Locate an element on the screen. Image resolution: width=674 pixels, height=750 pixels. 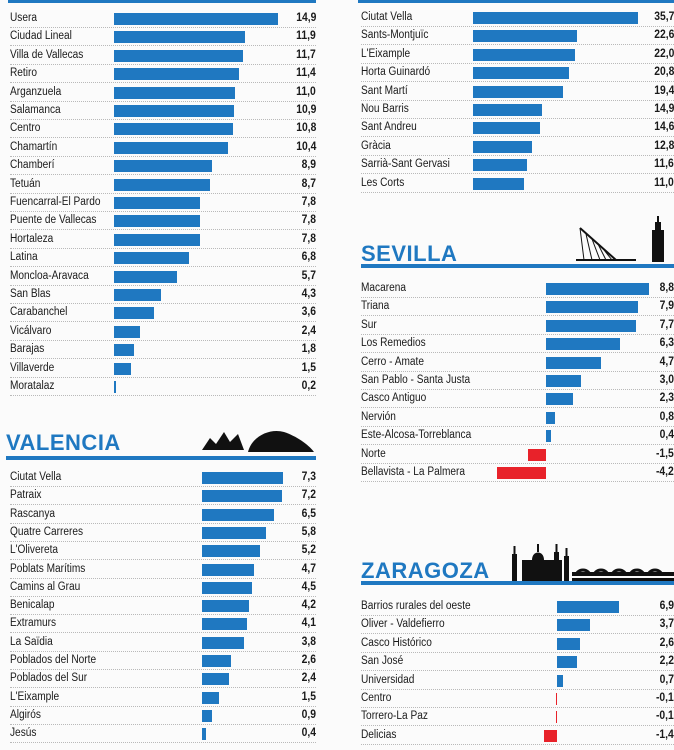
sevilla-row: Sur 7,7 is located at coordinates (517, 326).